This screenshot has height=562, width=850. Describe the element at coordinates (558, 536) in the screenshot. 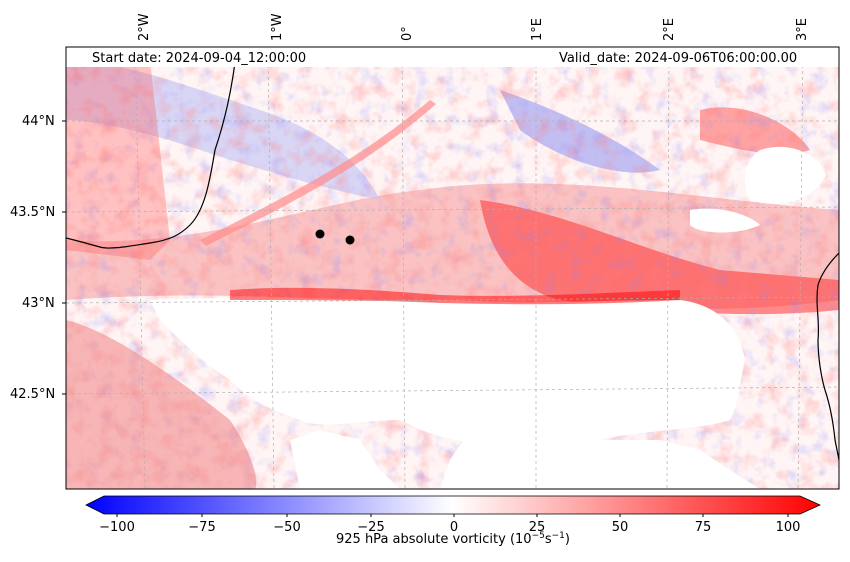

I see `colorbar-title-exp2: −1` at that location.